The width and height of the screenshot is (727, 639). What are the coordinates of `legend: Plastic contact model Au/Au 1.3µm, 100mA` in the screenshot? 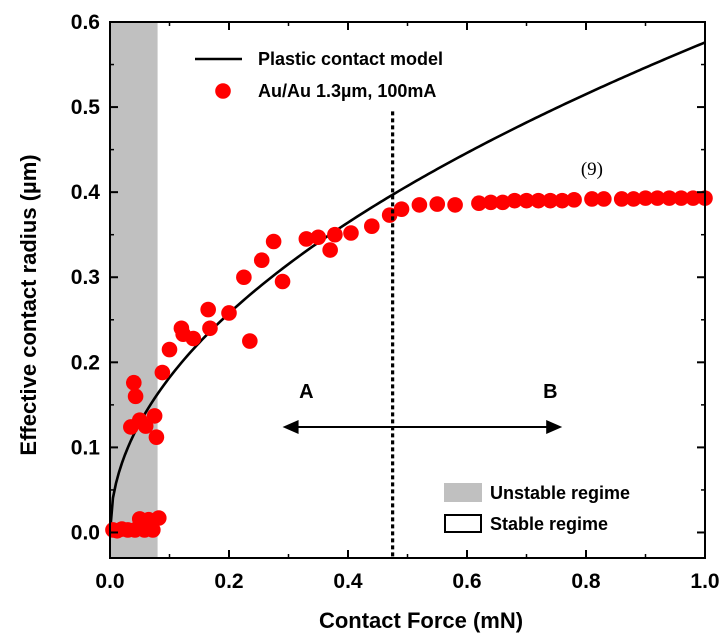 It's located at (319, 75).